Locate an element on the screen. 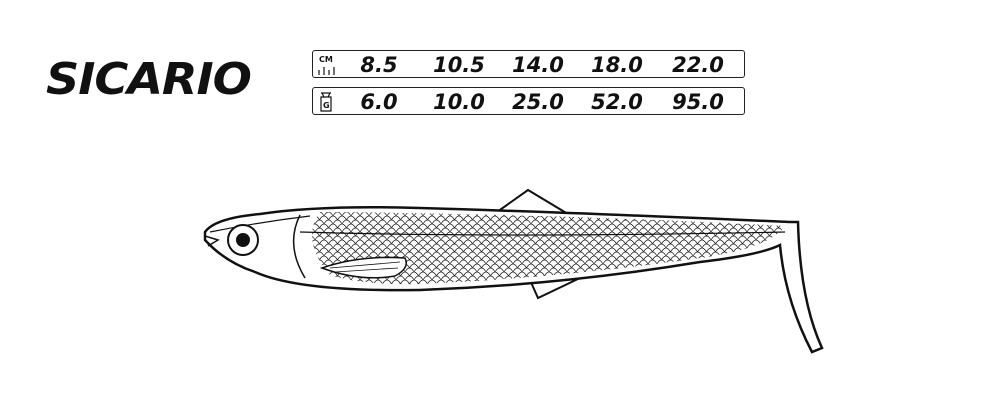 The image size is (1000, 408). length-unit-label: CM is located at coordinates (326, 59).